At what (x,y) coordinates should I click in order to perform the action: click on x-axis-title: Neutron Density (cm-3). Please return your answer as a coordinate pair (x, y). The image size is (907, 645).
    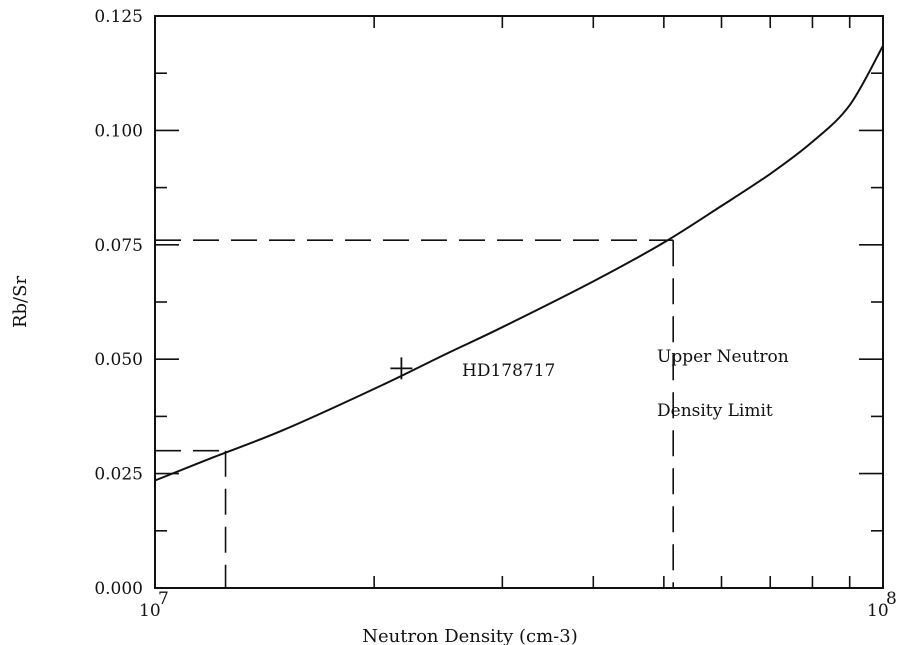
    Looking at the image, I should click on (470, 635).